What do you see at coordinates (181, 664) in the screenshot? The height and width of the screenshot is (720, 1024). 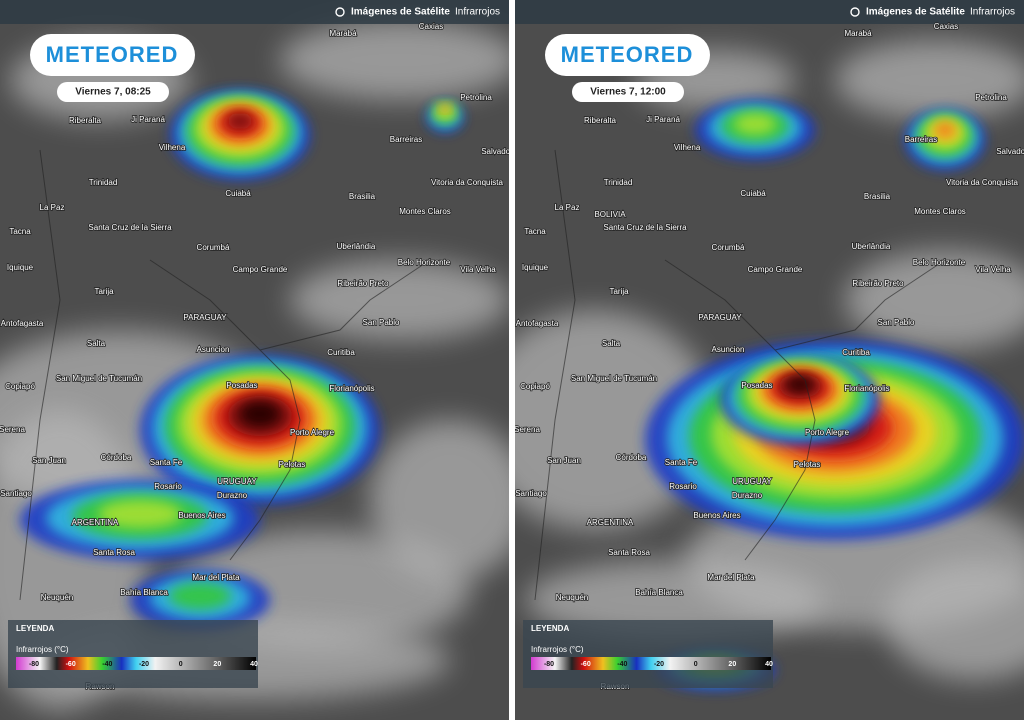 I see `legend-tick: 0` at bounding box center [181, 664].